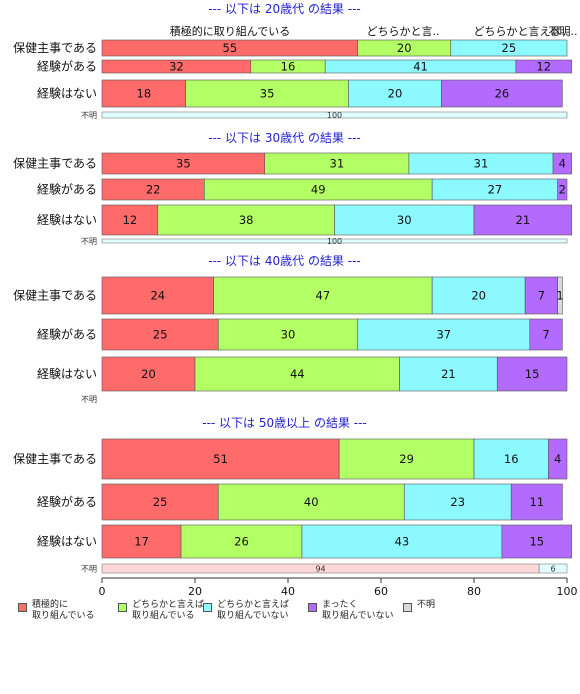 The width and height of the screenshot is (580, 694). What do you see at coordinates (284, 138) in the screenshot?
I see `panel-title: --- 以下は 30歳代 の結果 ---` at bounding box center [284, 138].